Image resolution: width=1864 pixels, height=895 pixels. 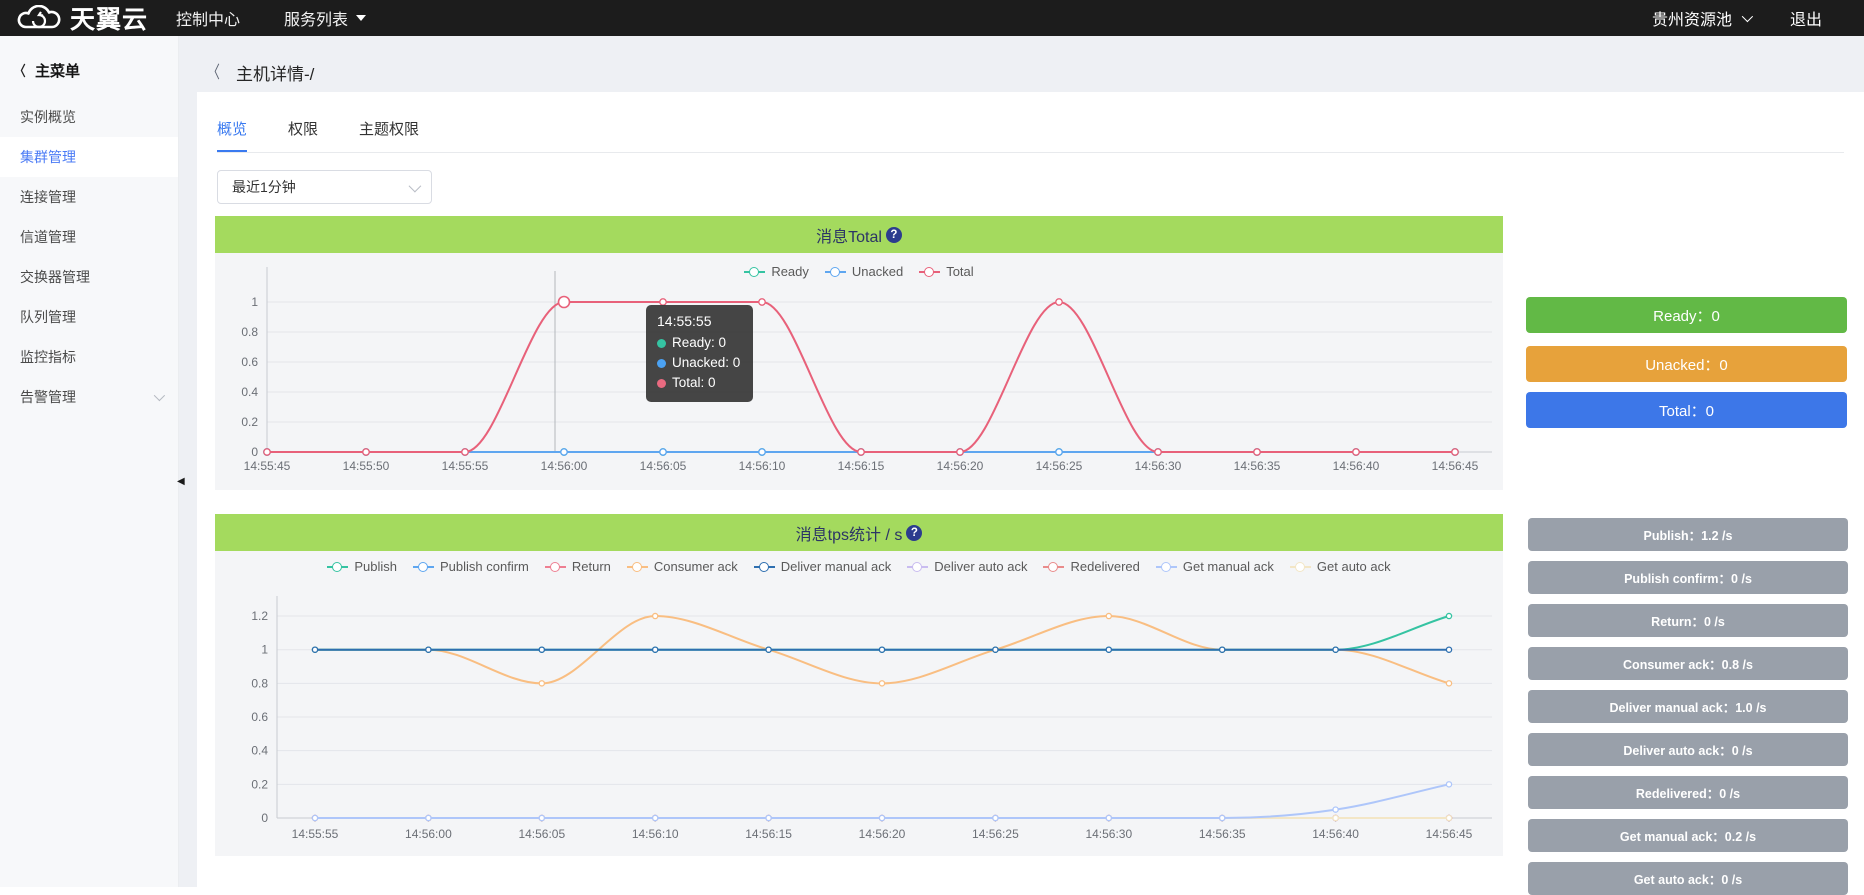 What do you see at coordinates (698, 343) in the screenshot?
I see `tooltip-row: Ready: 0` at bounding box center [698, 343].